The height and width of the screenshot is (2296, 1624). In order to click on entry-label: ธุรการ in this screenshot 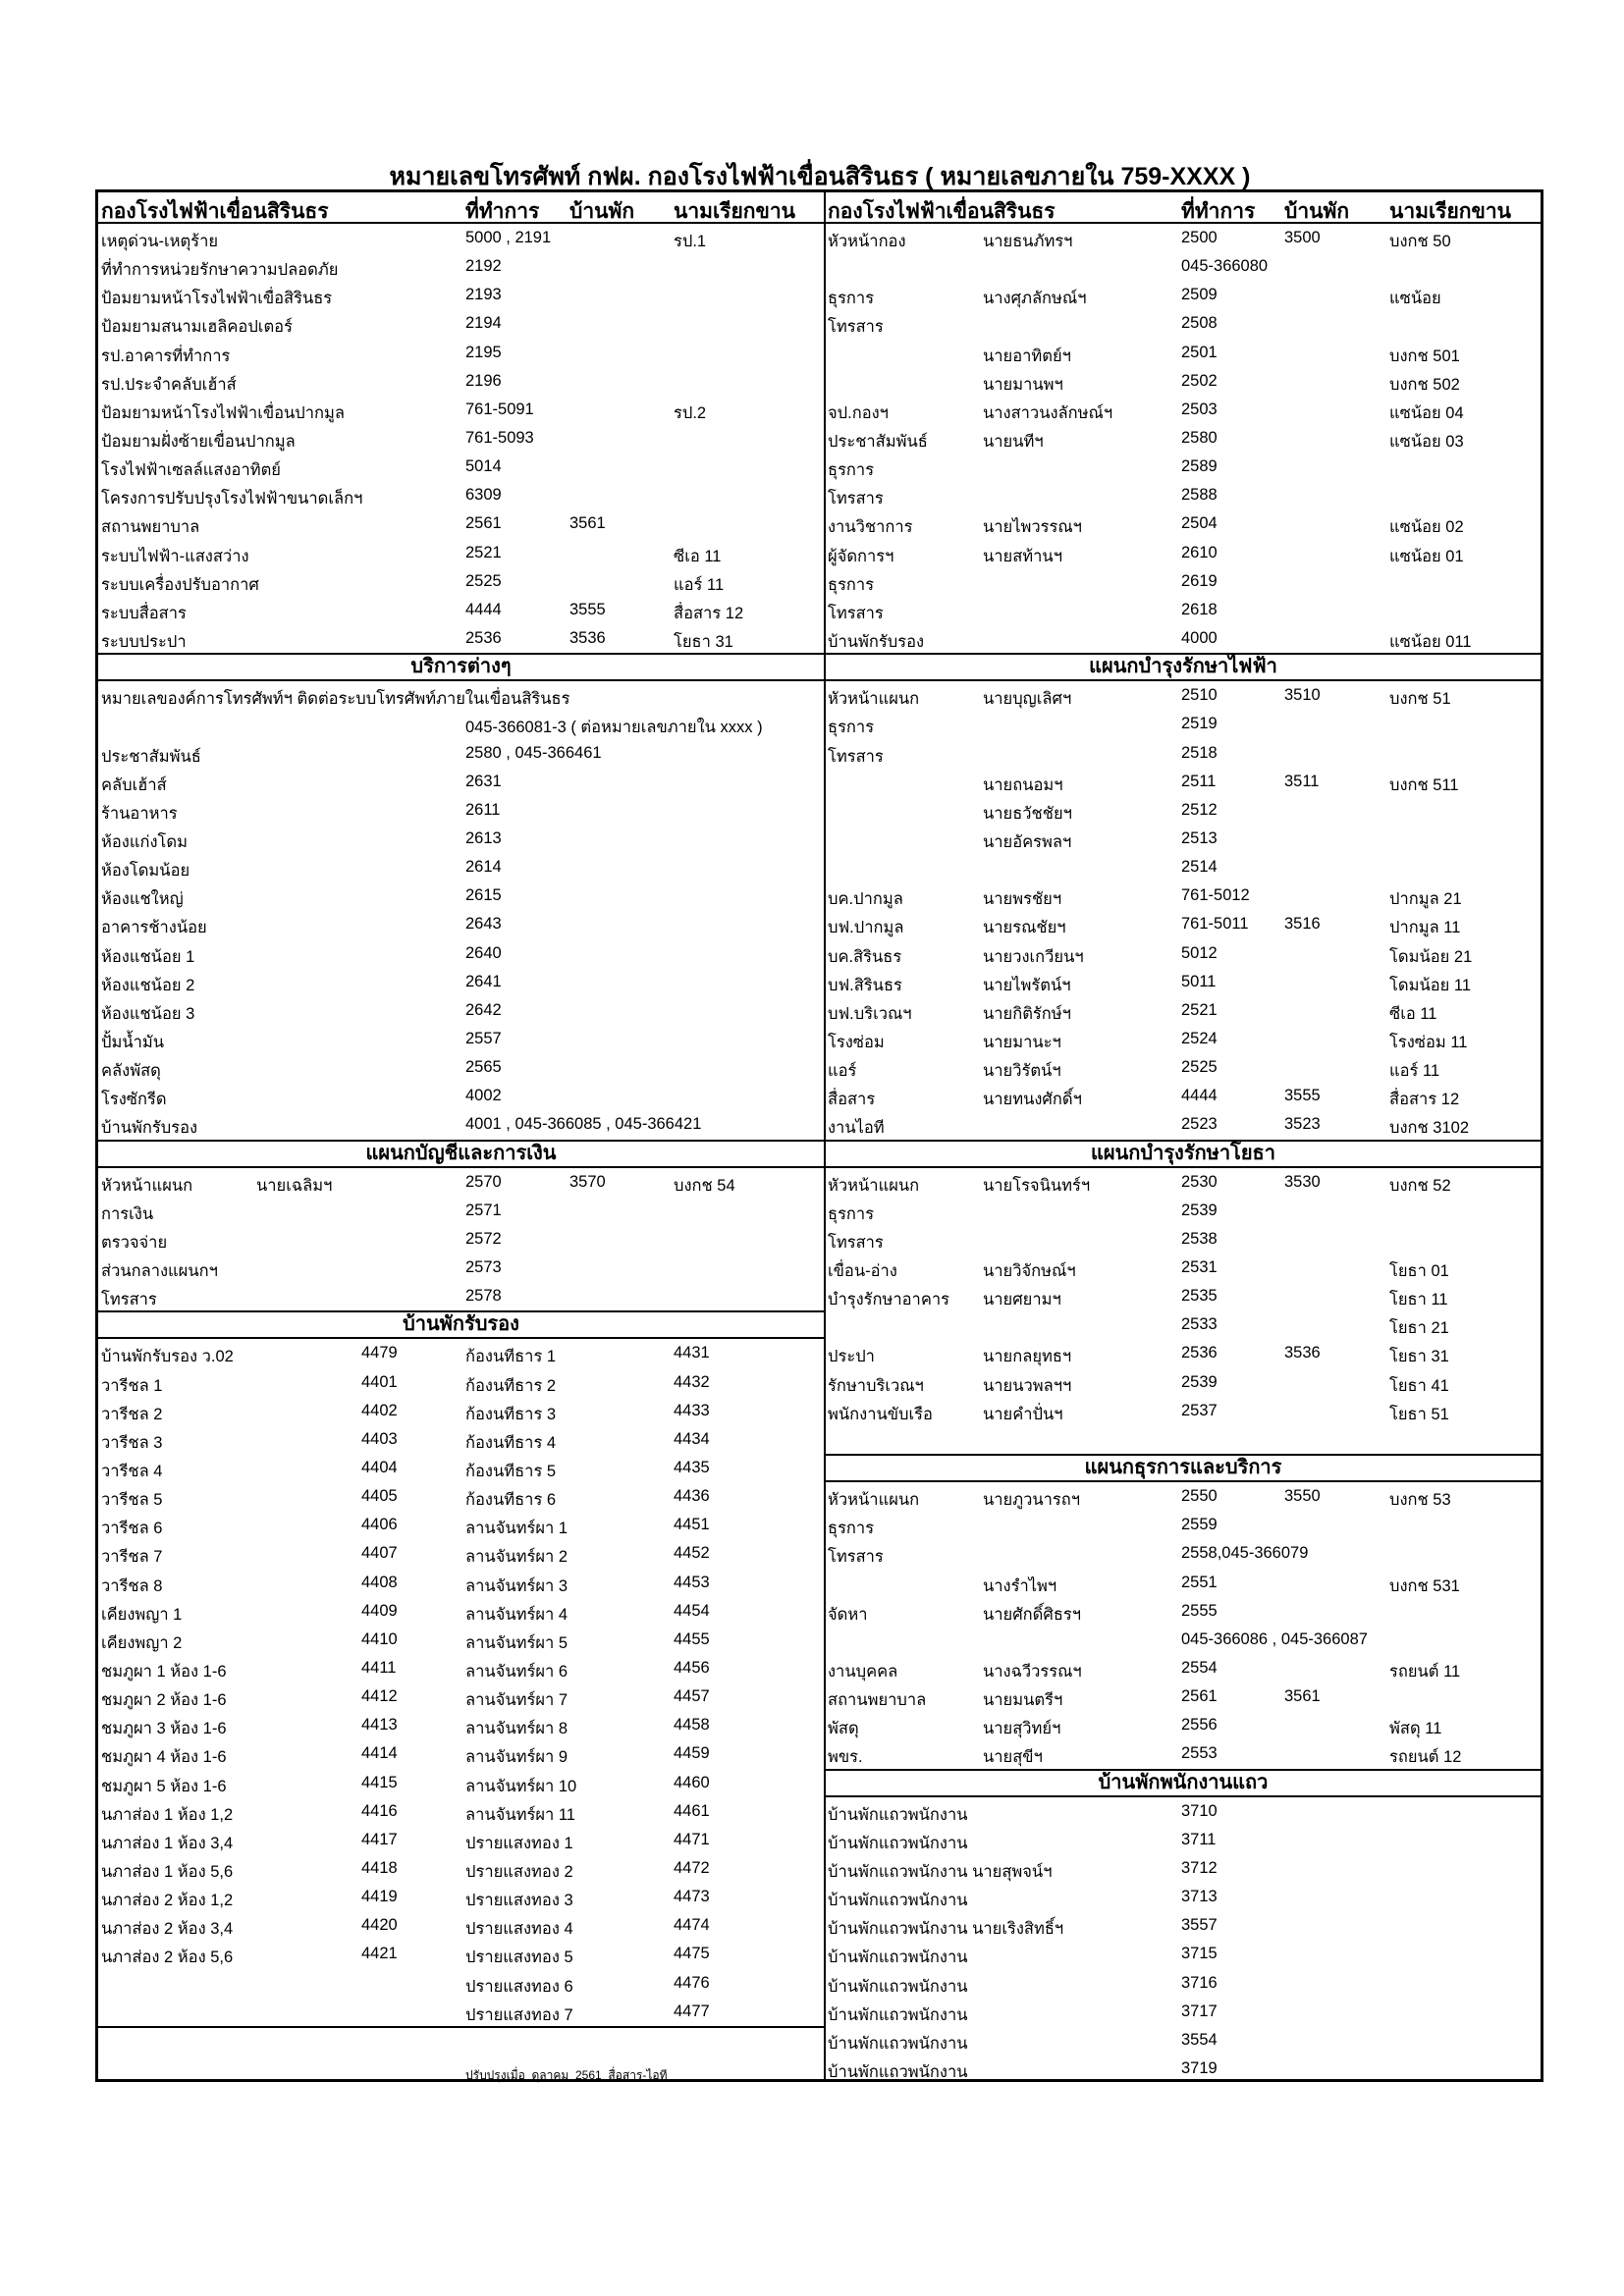, I will do `click(851, 585)`.